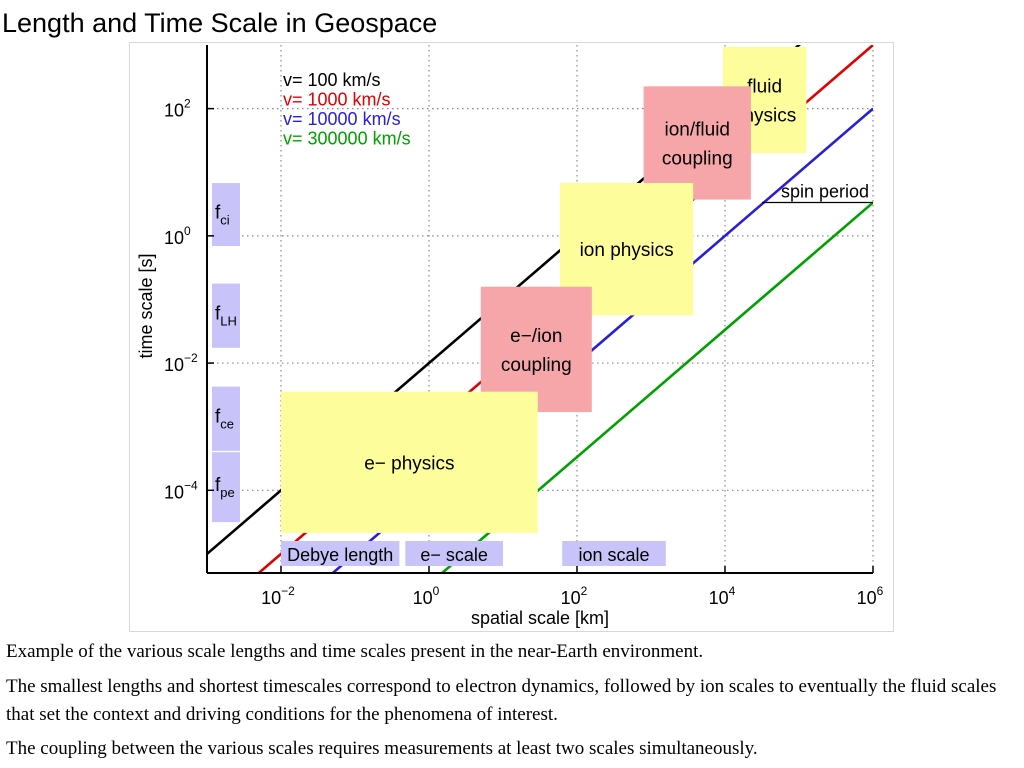  What do you see at coordinates (880, 591) in the screenshot?
I see `x-tick-power: 6` at bounding box center [880, 591].